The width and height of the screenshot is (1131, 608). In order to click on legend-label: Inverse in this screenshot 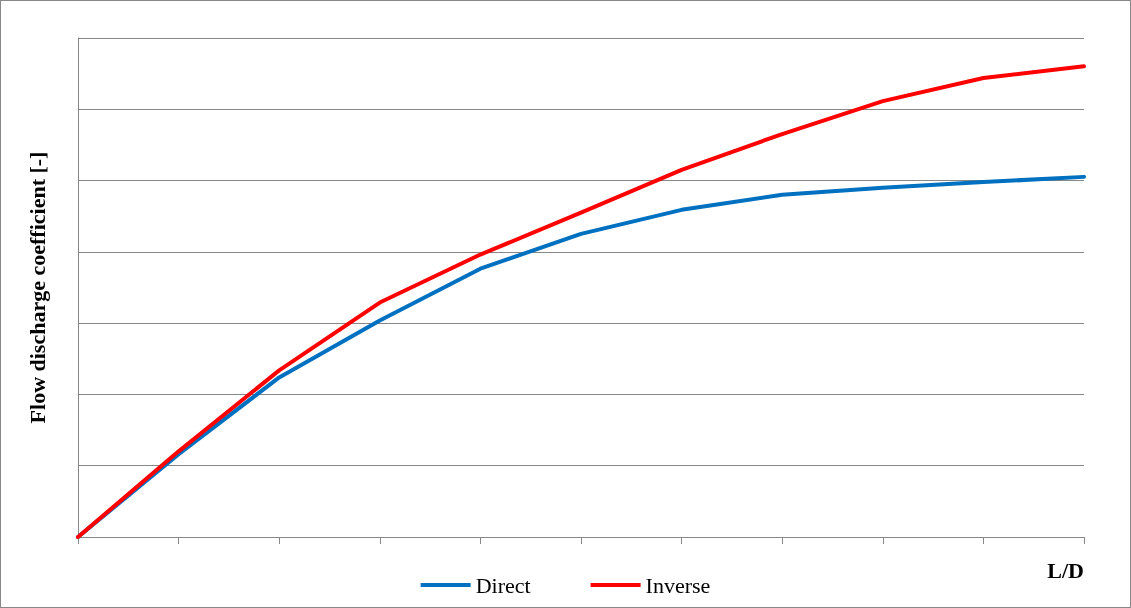, I will do `click(678, 585)`.